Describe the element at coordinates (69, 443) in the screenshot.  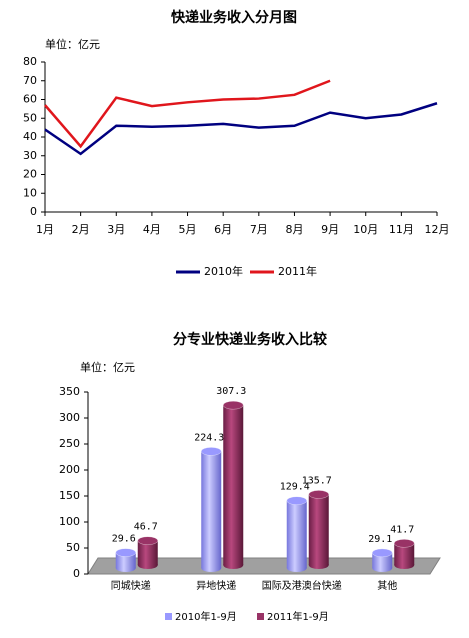
I see `y-tick-label: 250` at that location.